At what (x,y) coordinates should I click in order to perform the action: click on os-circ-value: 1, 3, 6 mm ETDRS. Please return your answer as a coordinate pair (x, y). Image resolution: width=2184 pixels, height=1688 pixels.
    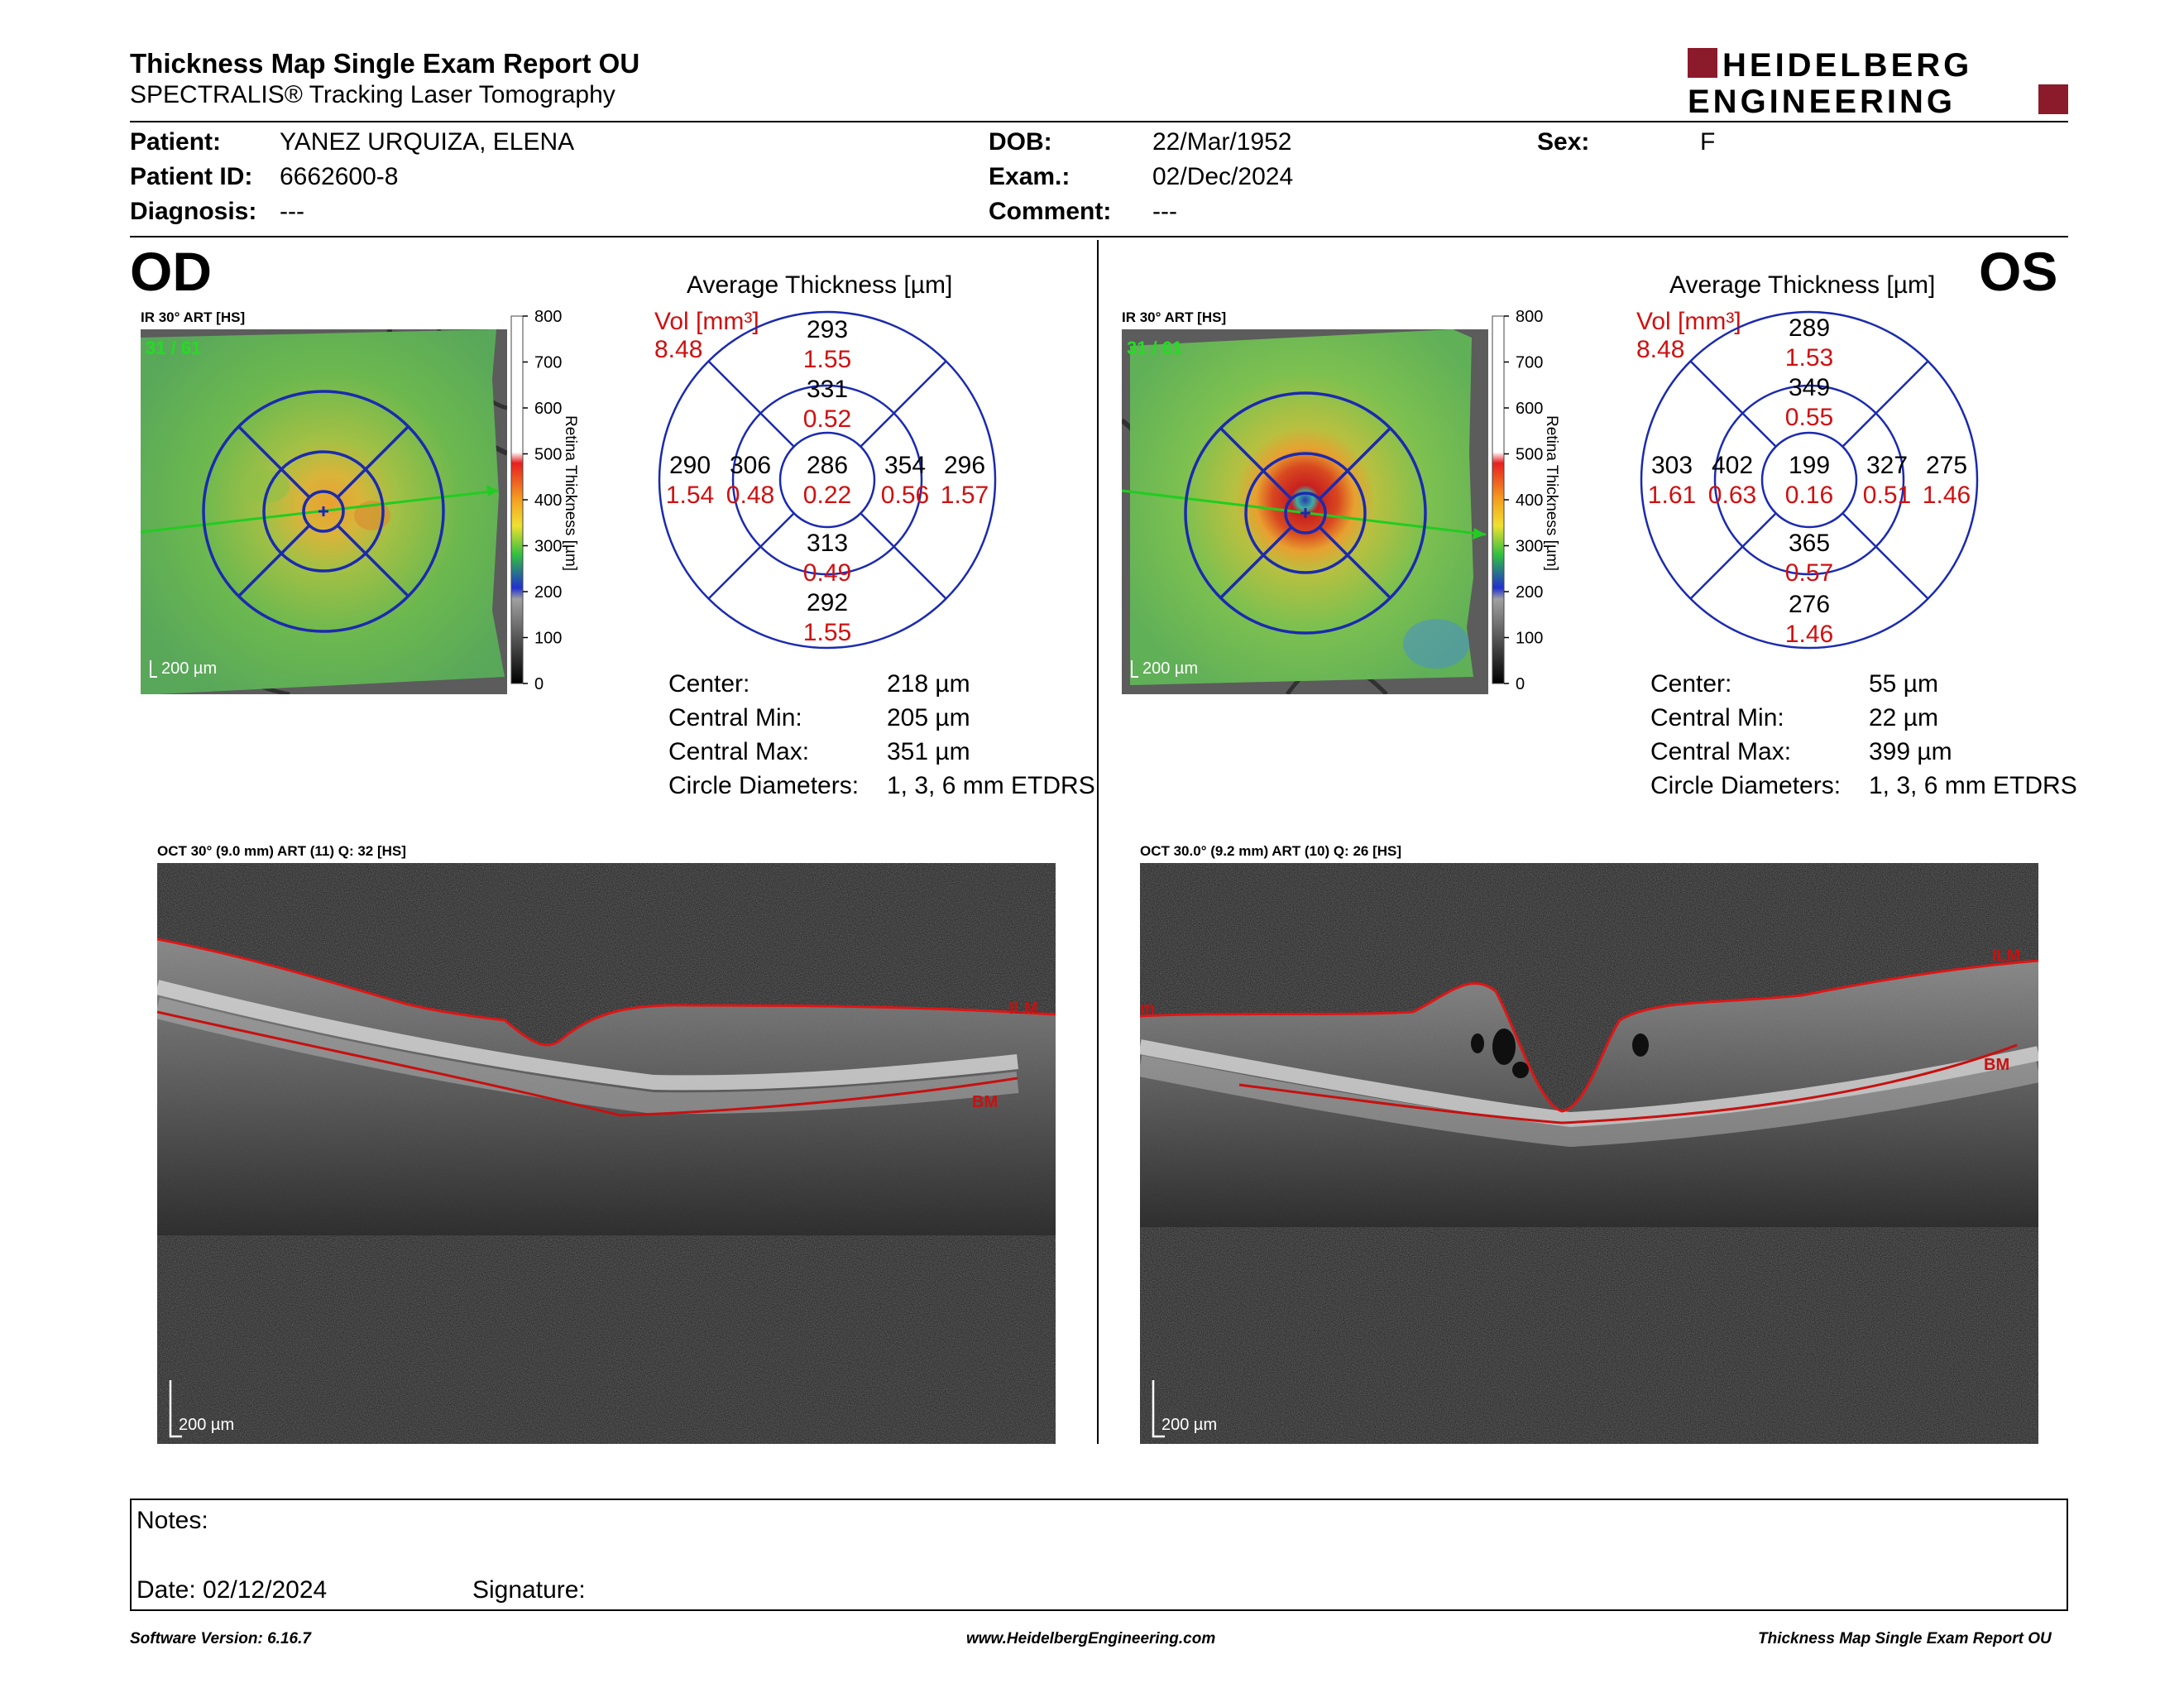
    Looking at the image, I should click on (1973, 785).